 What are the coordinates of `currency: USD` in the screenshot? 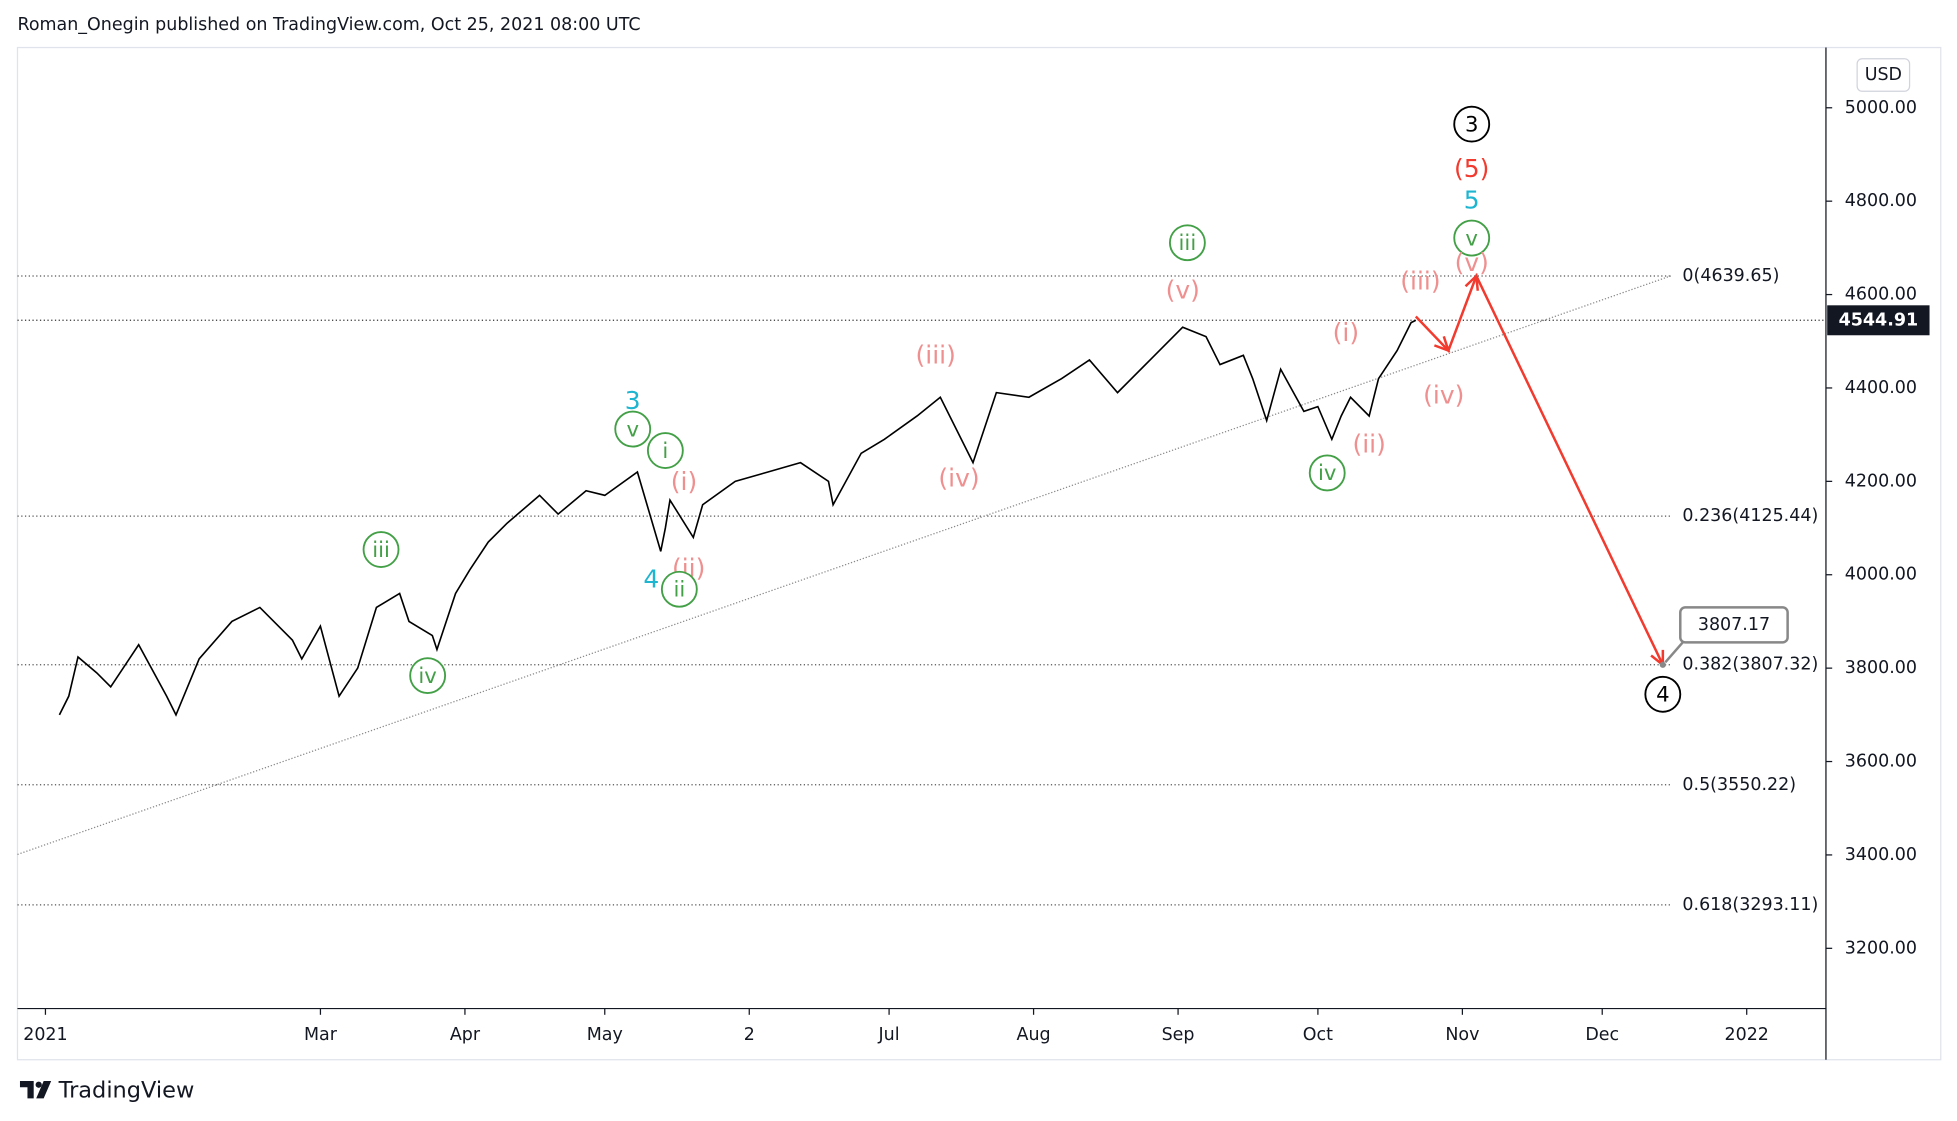 It's located at (1883, 75).